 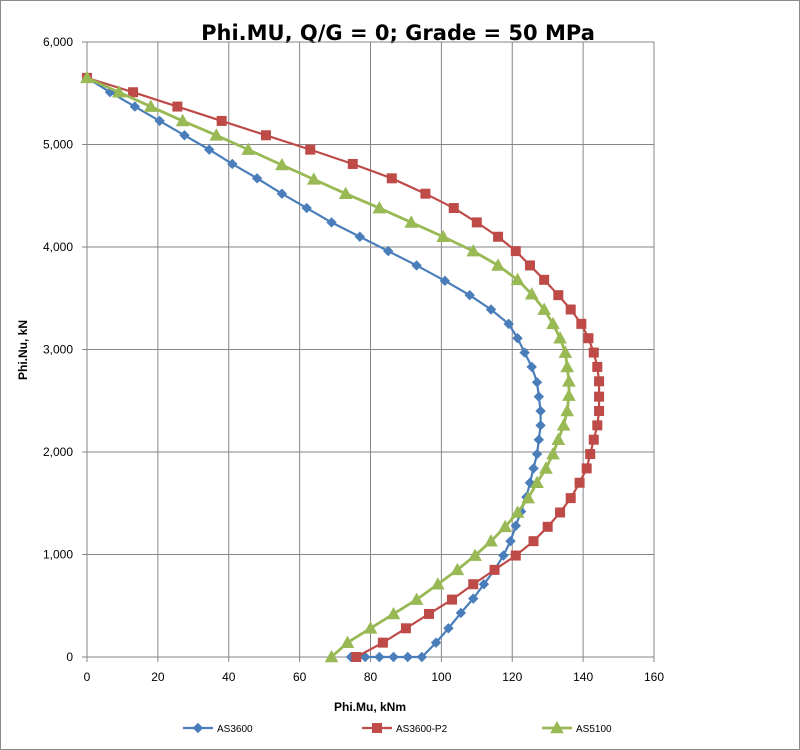 I want to click on x-axis: 0 20 40 60 80 100 120 140 160, so click(x=374, y=670).